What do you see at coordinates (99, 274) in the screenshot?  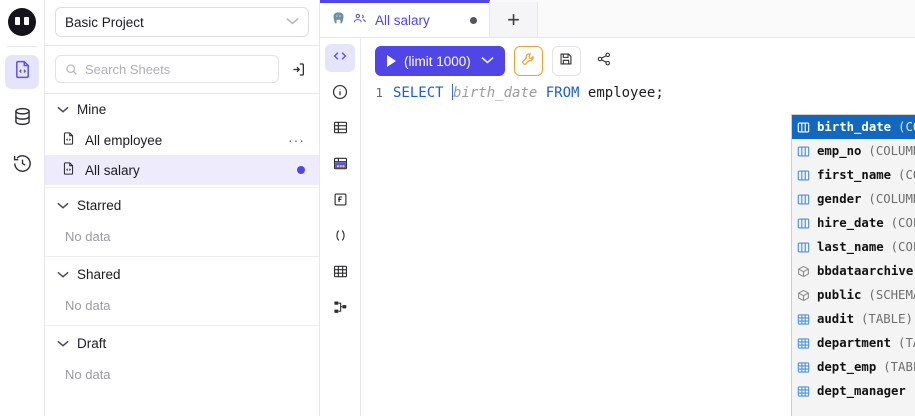 I see `sidebar-group-label: Shared` at bounding box center [99, 274].